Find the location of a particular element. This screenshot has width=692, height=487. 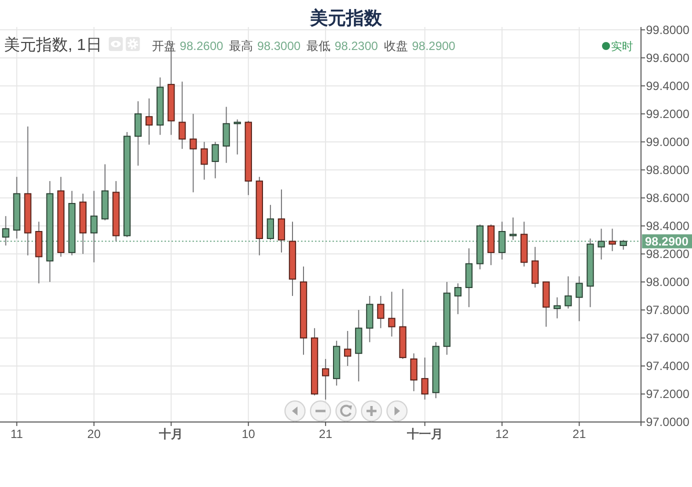

x-tick-label: 十一月 is located at coordinates (424, 434).